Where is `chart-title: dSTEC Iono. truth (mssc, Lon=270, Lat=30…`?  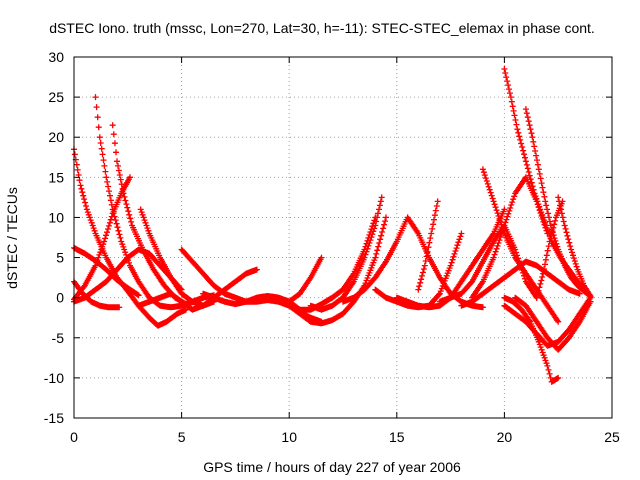
chart-title: dSTEC Iono. truth (mssc, Lon=270, Lat=30… is located at coordinates (322, 28).